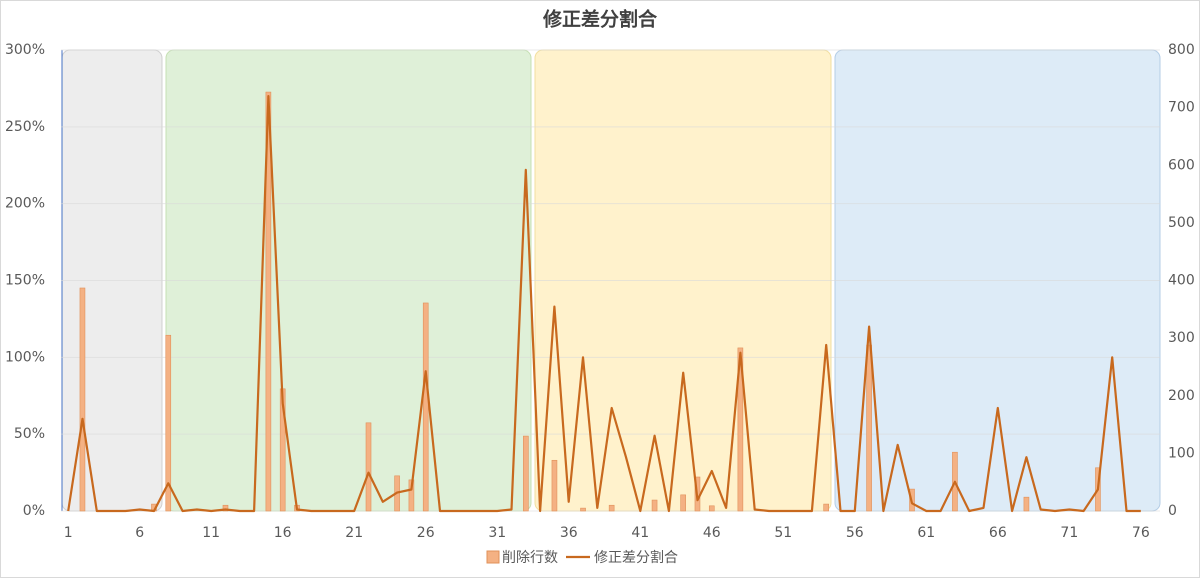 This screenshot has width=1200, height=582. Describe the element at coordinates (283, 533) in the screenshot. I see `x-tick-label: 16` at that location.